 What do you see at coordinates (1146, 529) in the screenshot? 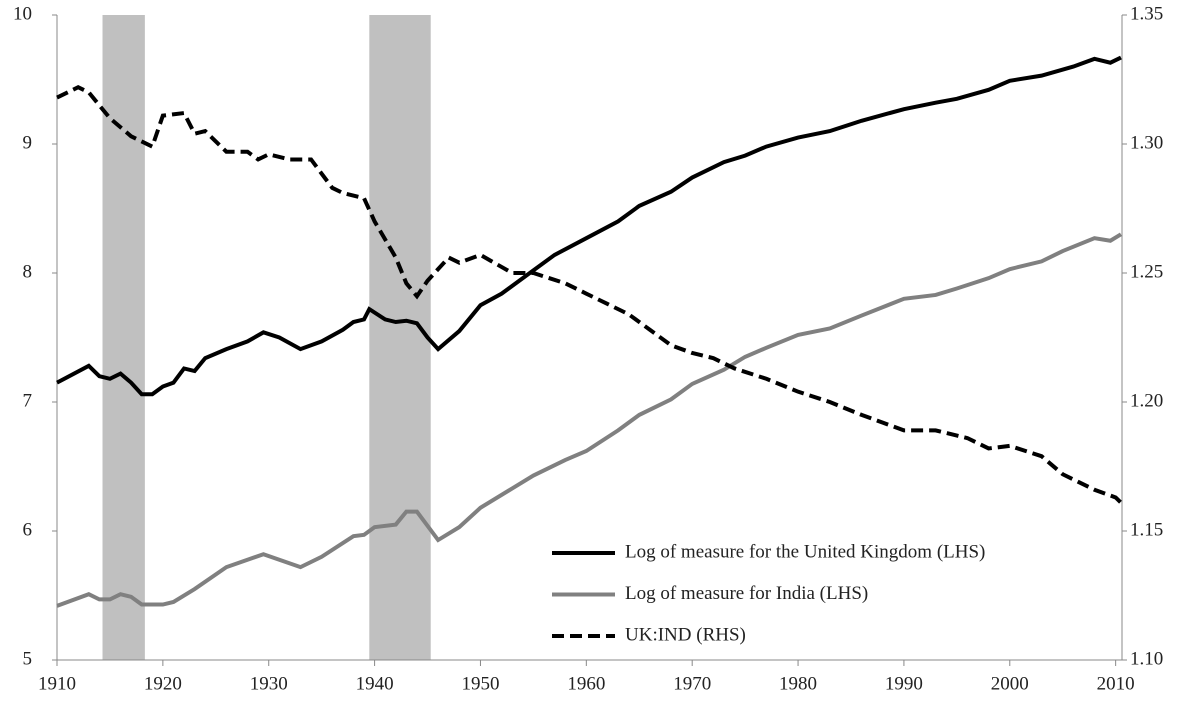
I see `y2-tick-label: 1.15` at bounding box center [1146, 529].